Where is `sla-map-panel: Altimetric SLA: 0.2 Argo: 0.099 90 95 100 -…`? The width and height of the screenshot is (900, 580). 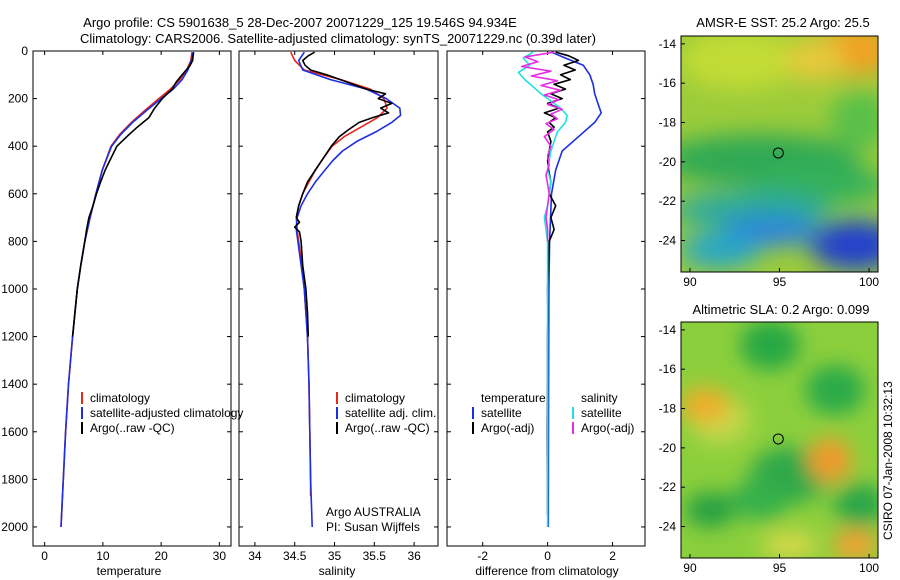 sla-map-panel: Altimetric SLA: 0.2 Argo: 0.099 90 95 100 -… is located at coordinates (769, 438).